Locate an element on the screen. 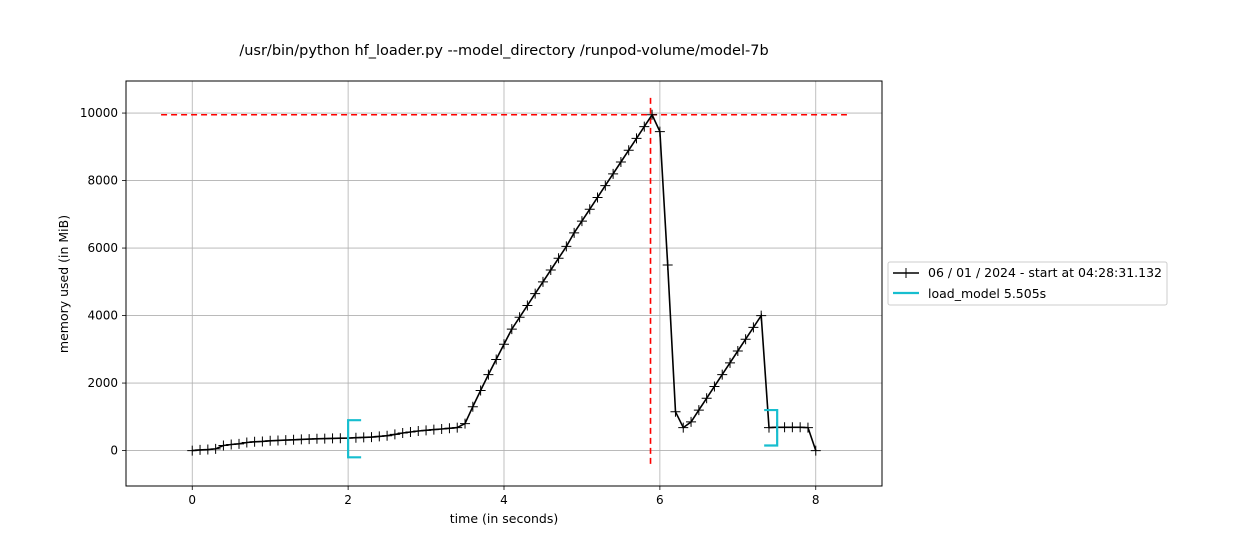 Image resolution: width=1260 pixels, height=540 pixels. x-tick-label: 2 is located at coordinates (348, 500).